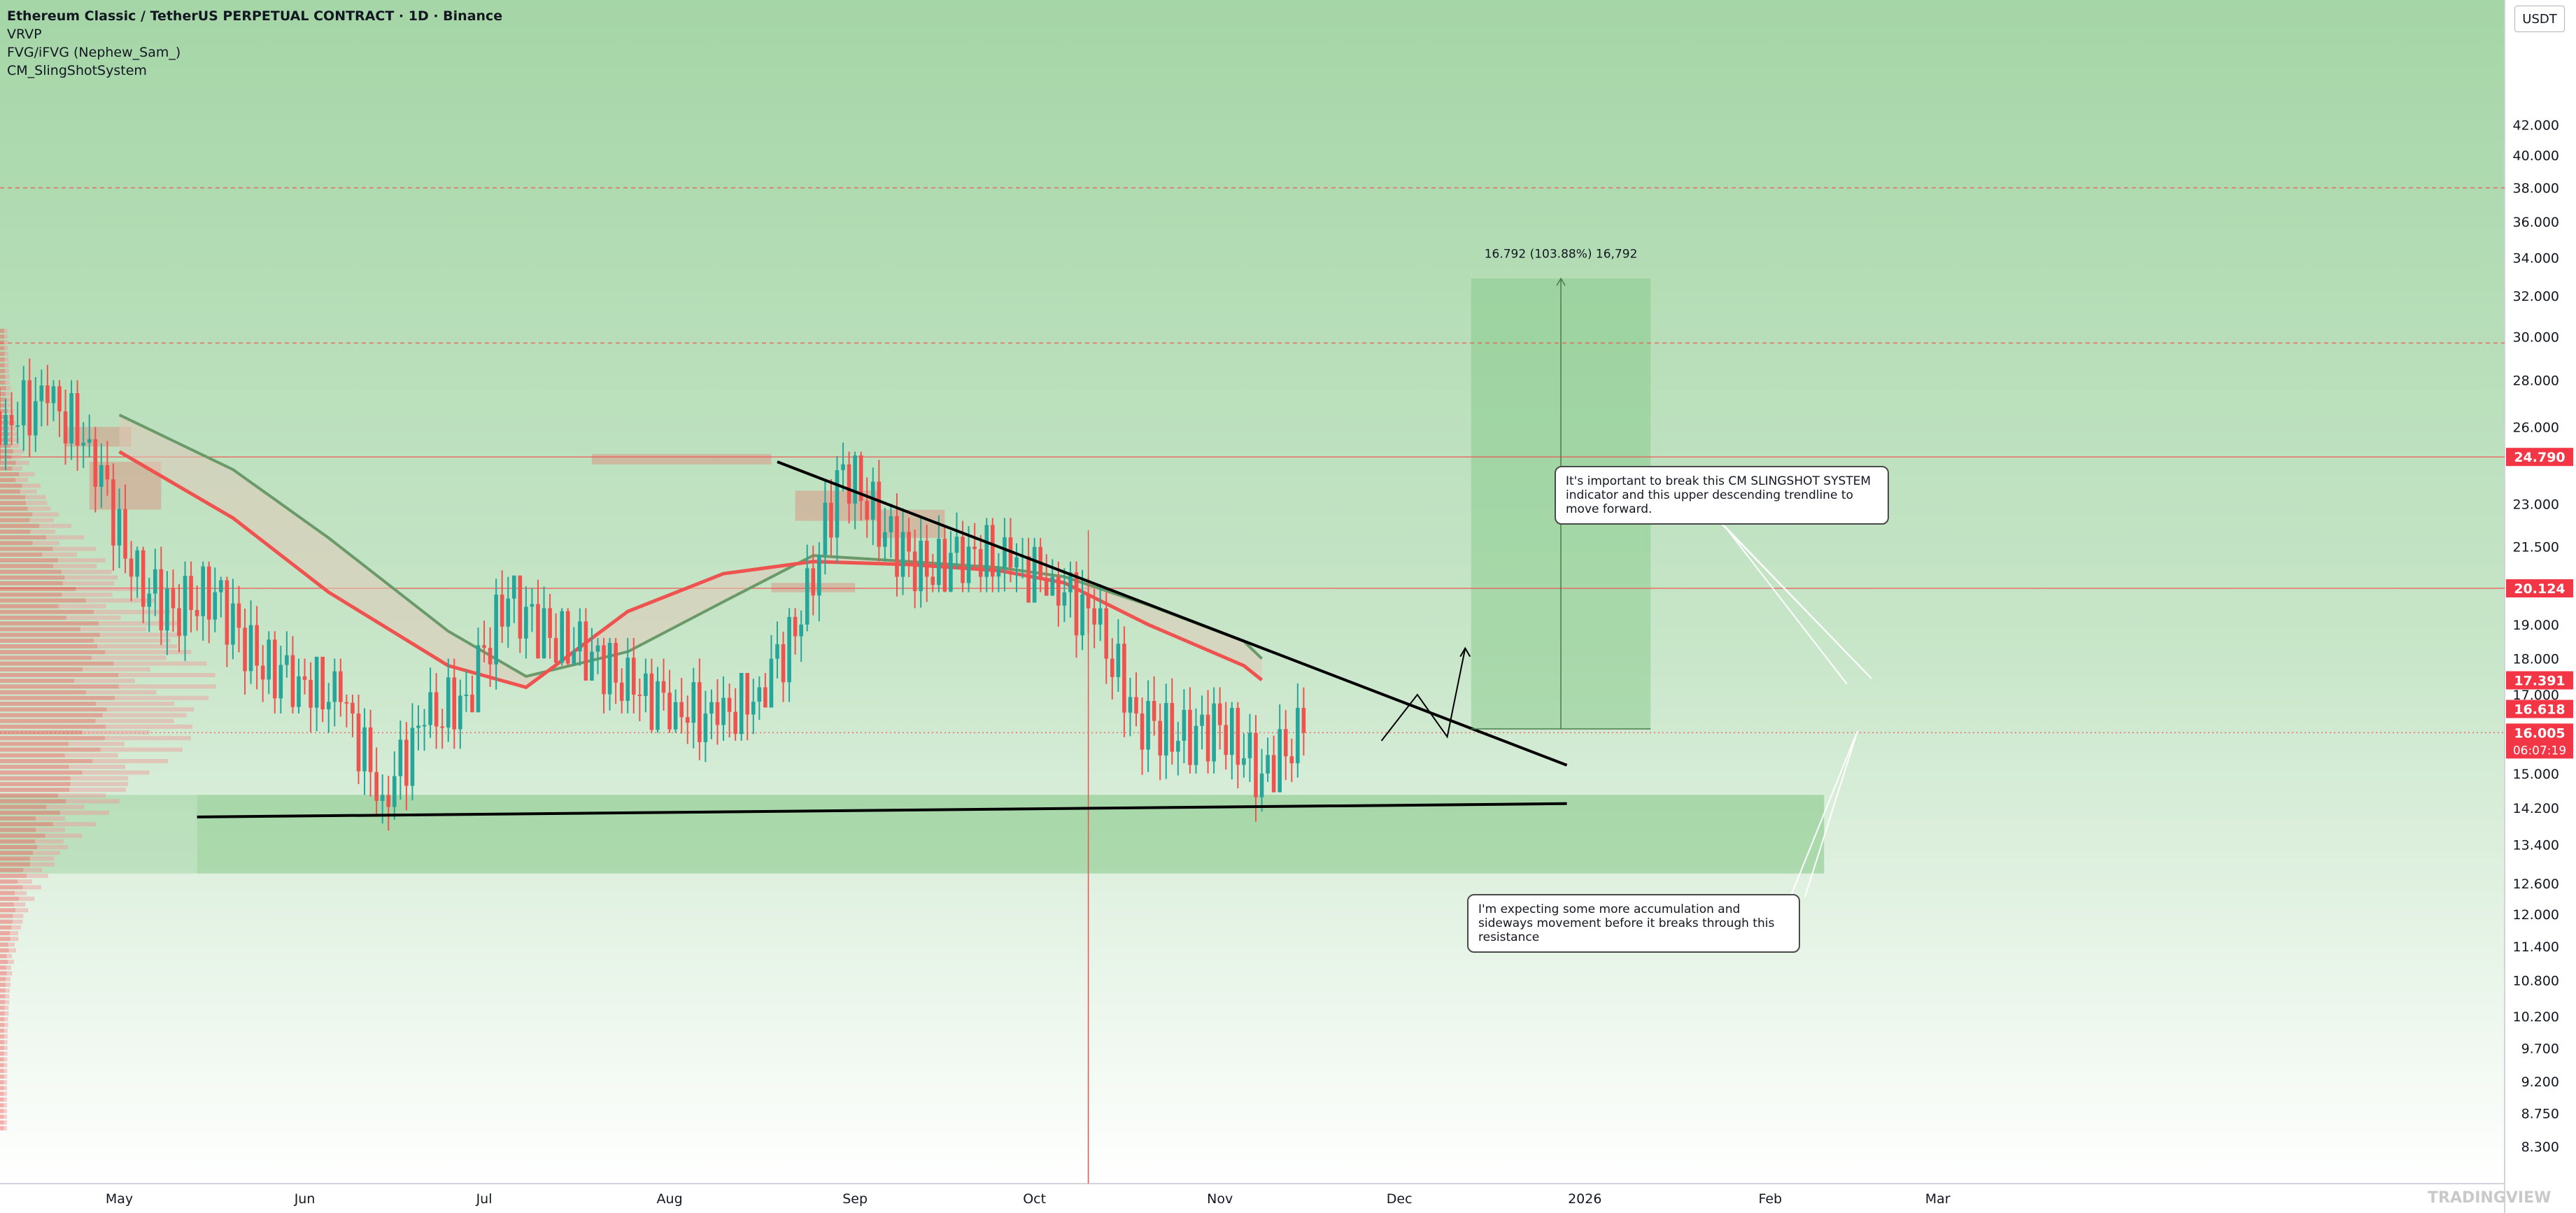  Describe the element at coordinates (2539, 19) in the screenshot. I see `currency-button: USDT` at that location.